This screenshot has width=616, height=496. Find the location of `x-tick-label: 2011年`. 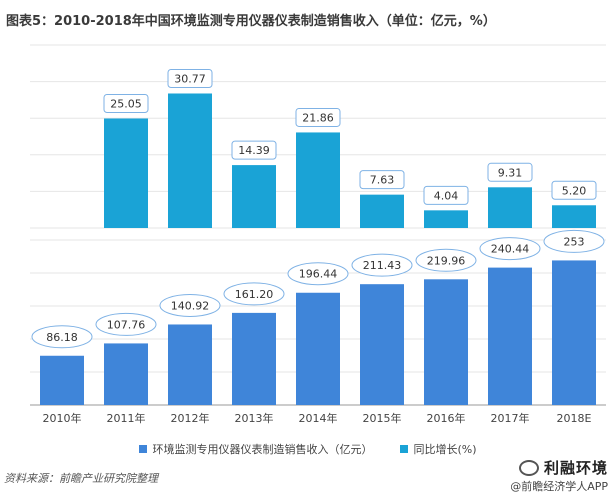

x-tick-label: 2011年 is located at coordinates (126, 418).